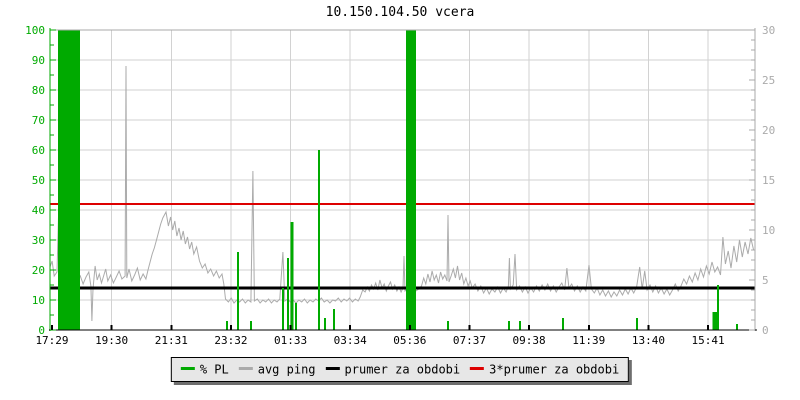 The image size is (800, 400). What do you see at coordinates (469, 340) in the screenshot?
I see `x-tick-label: 07:37` at bounding box center [469, 340].